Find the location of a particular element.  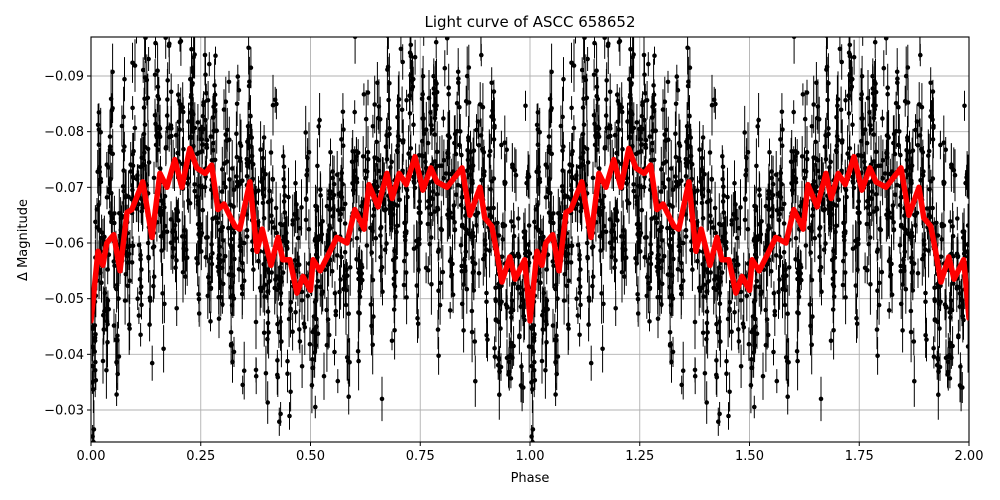

y-tick-label: −0.07 is located at coordinates (64, 188).